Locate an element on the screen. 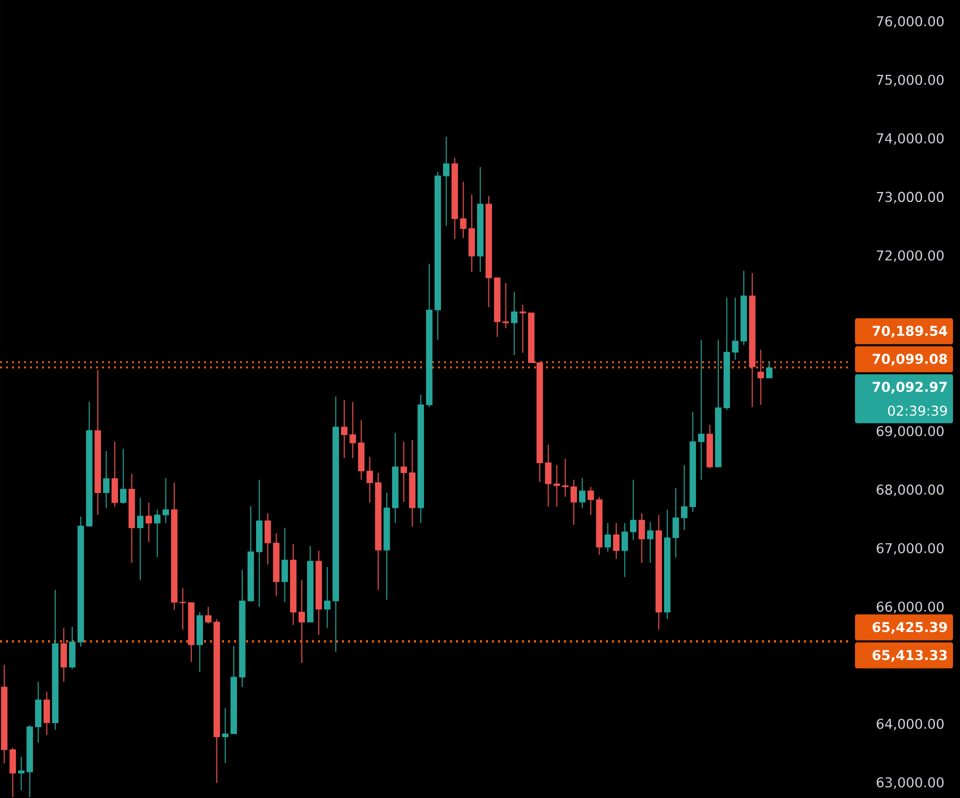  y-tick-label: 68,000.00 is located at coordinates (910, 490).